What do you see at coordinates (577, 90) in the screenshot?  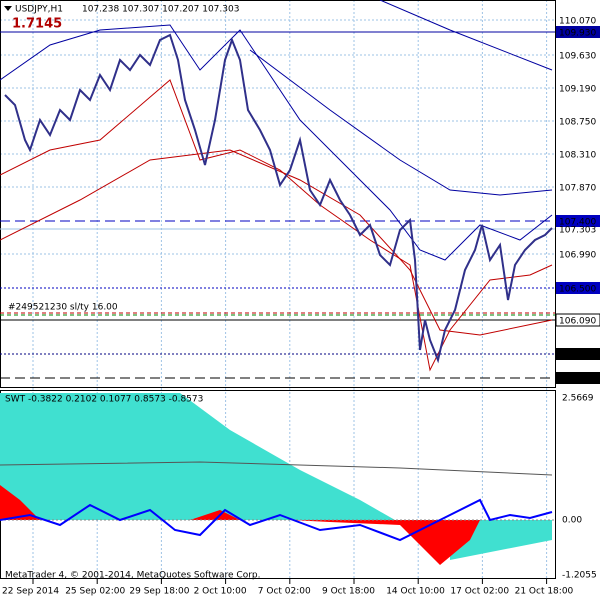 I see `price-label: 109.190` at bounding box center [577, 90].